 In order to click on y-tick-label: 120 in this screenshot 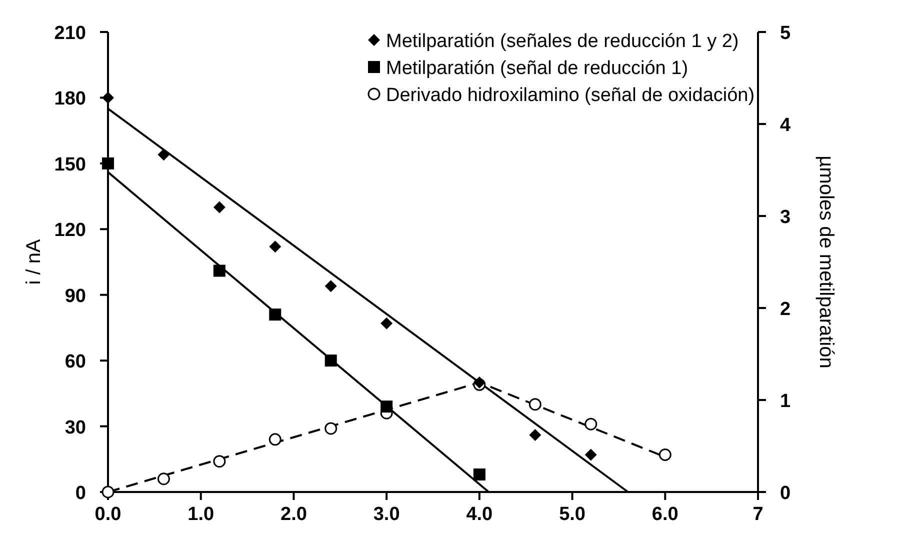, I will do `click(70, 231)`.